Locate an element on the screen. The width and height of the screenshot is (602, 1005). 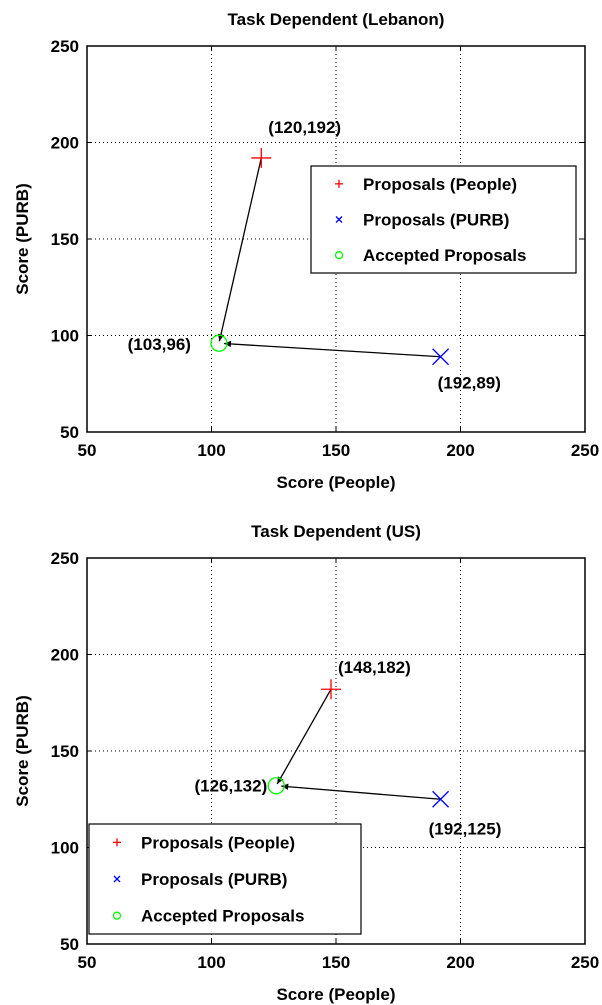
point-label-accepted: (126,132) is located at coordinates (230, 786).